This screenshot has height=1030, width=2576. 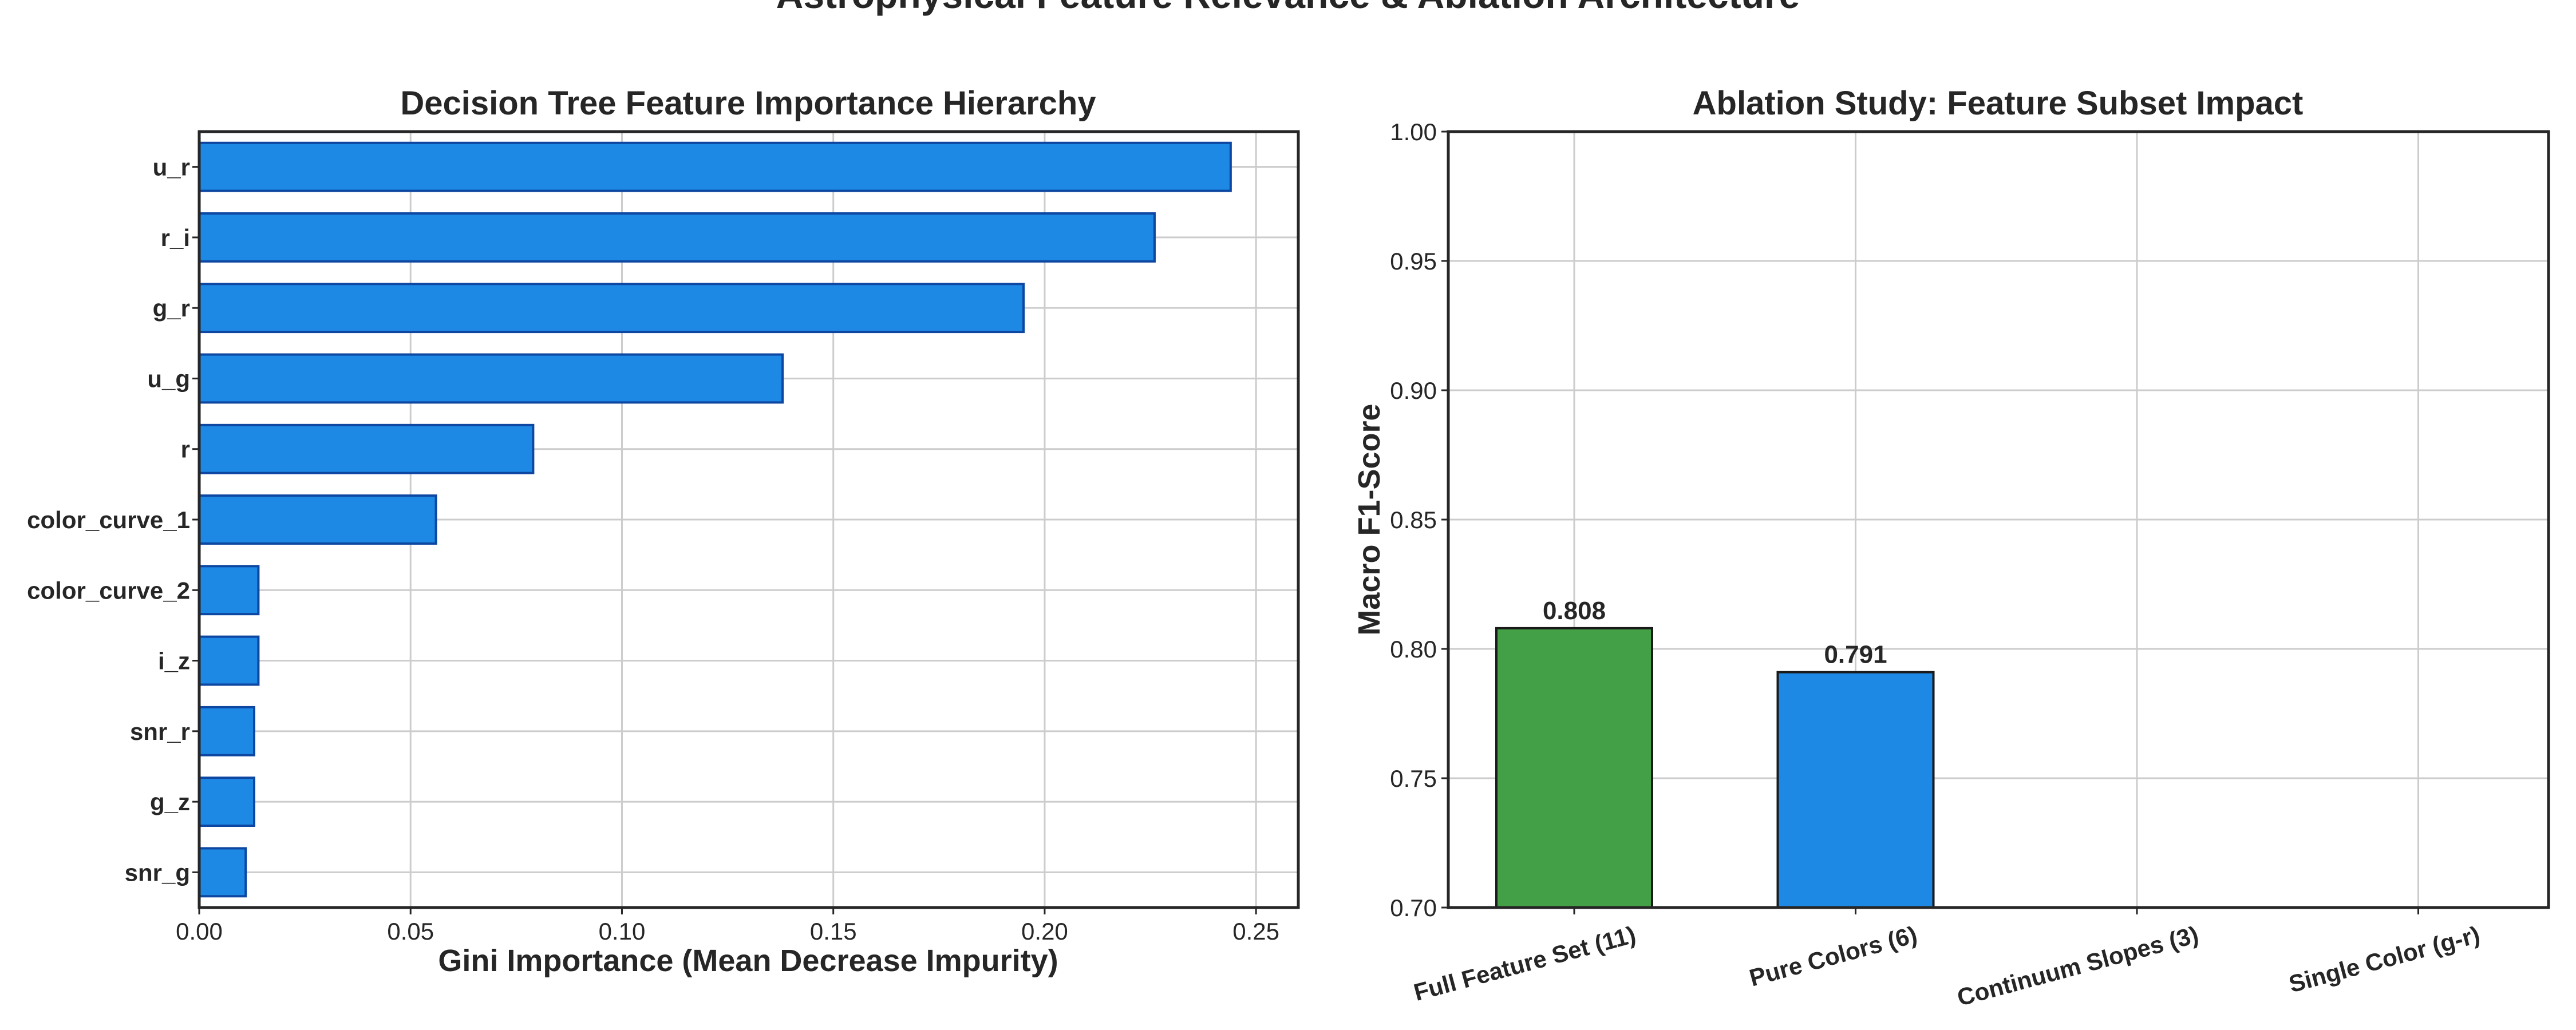 I want to click on importance-category-label: g_z, so click(x=170, y=802).